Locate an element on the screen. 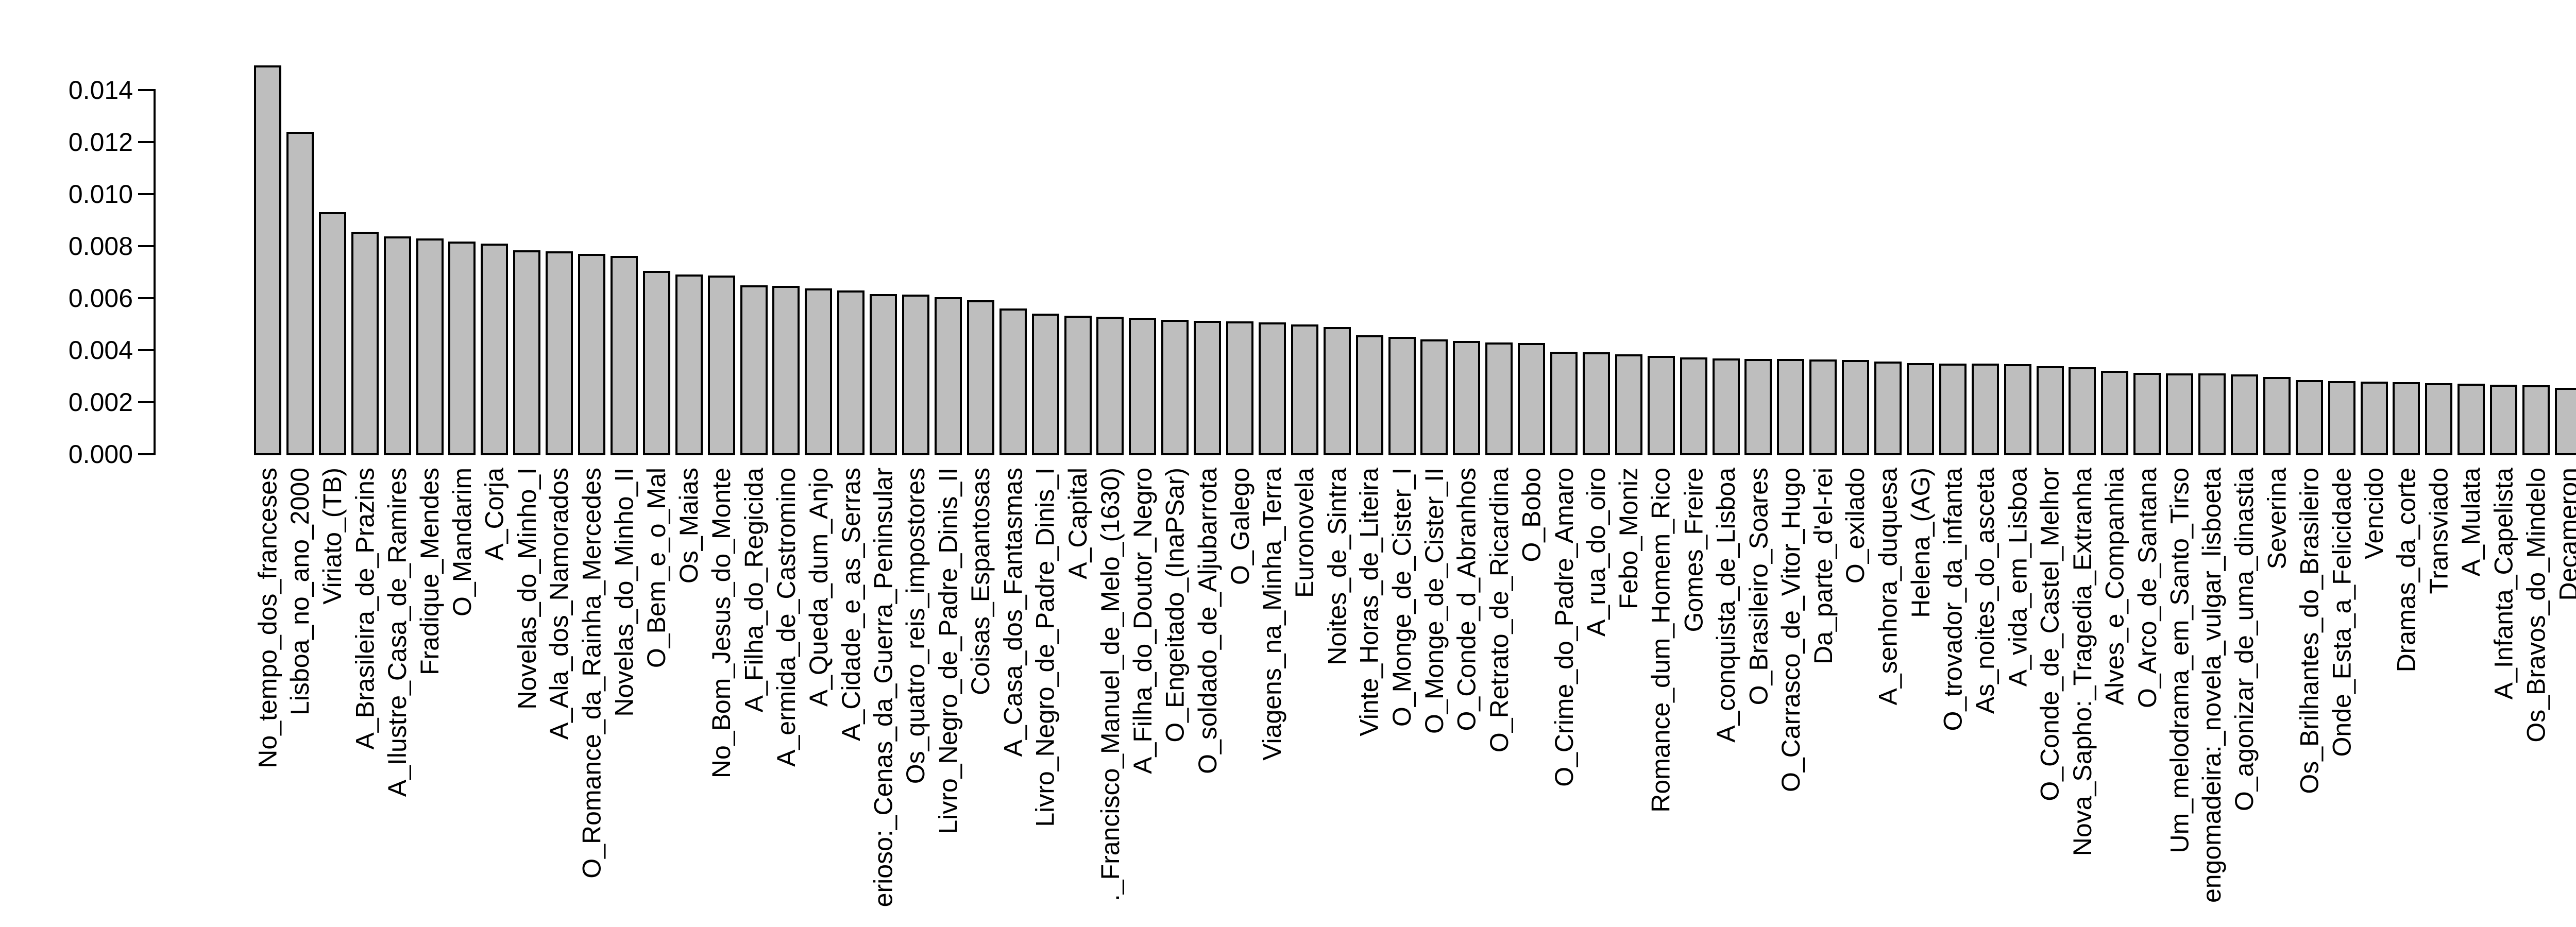 The width and height of the screenshot is (2576, 927). x-category-label: Dramas_da_corte is located at coordinates (2406, 570).